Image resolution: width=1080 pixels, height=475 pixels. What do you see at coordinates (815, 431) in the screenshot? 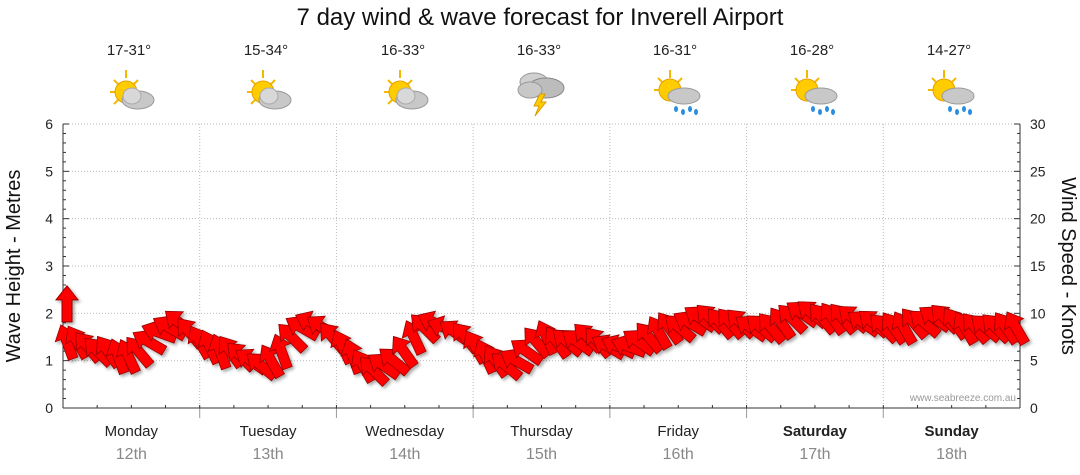
I see `day-label: Saturday` at bounding box center [815, 431].